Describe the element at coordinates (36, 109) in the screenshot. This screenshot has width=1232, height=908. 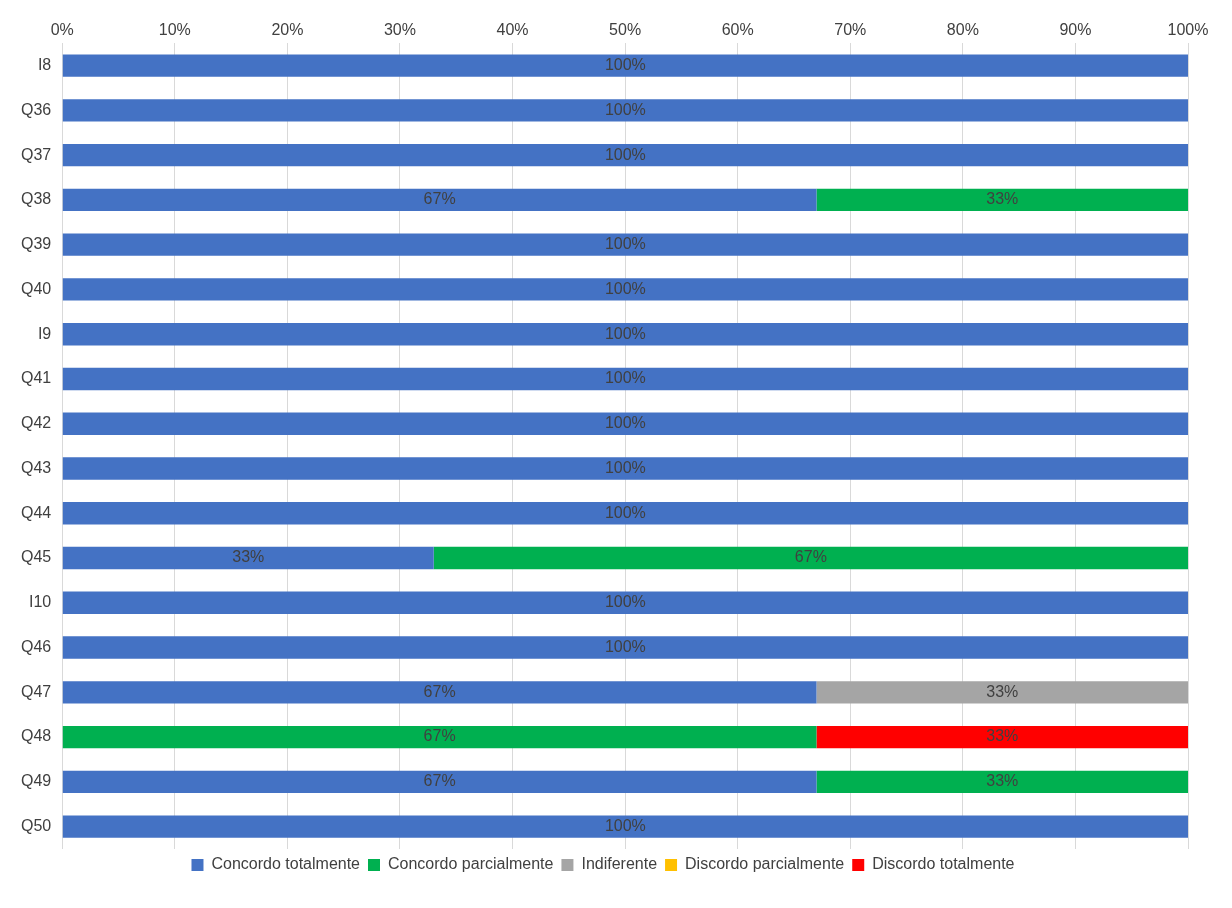
I see `y-tick-label: Q36` at that location.